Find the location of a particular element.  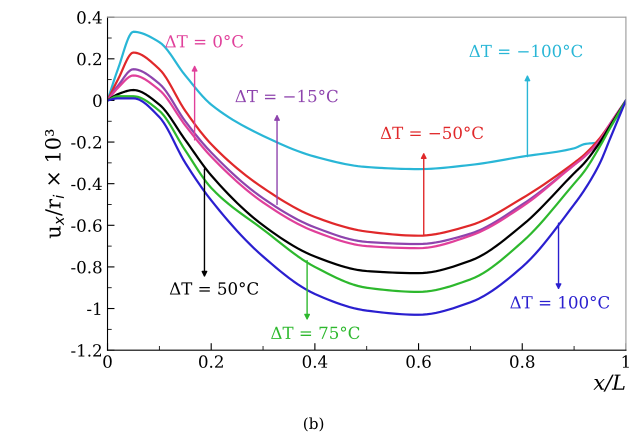

y-tick-label: -0.2 is located at coordinates (86, 142).